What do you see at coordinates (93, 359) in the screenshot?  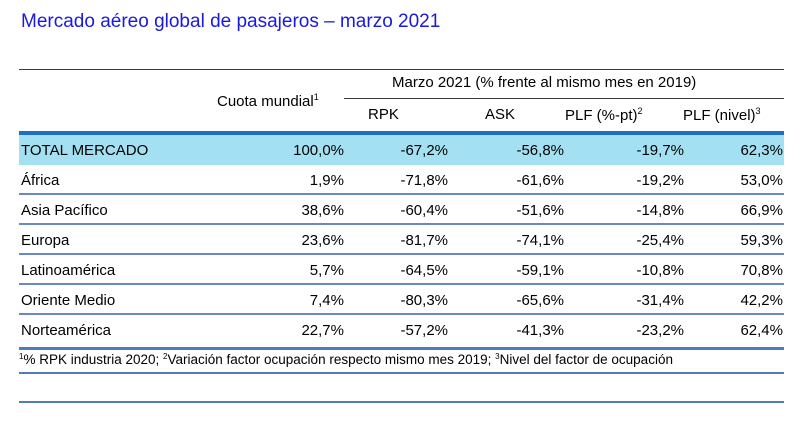 I see `footnote-text-1: % RPK industria 2020;` at bounding box center [93, 359].